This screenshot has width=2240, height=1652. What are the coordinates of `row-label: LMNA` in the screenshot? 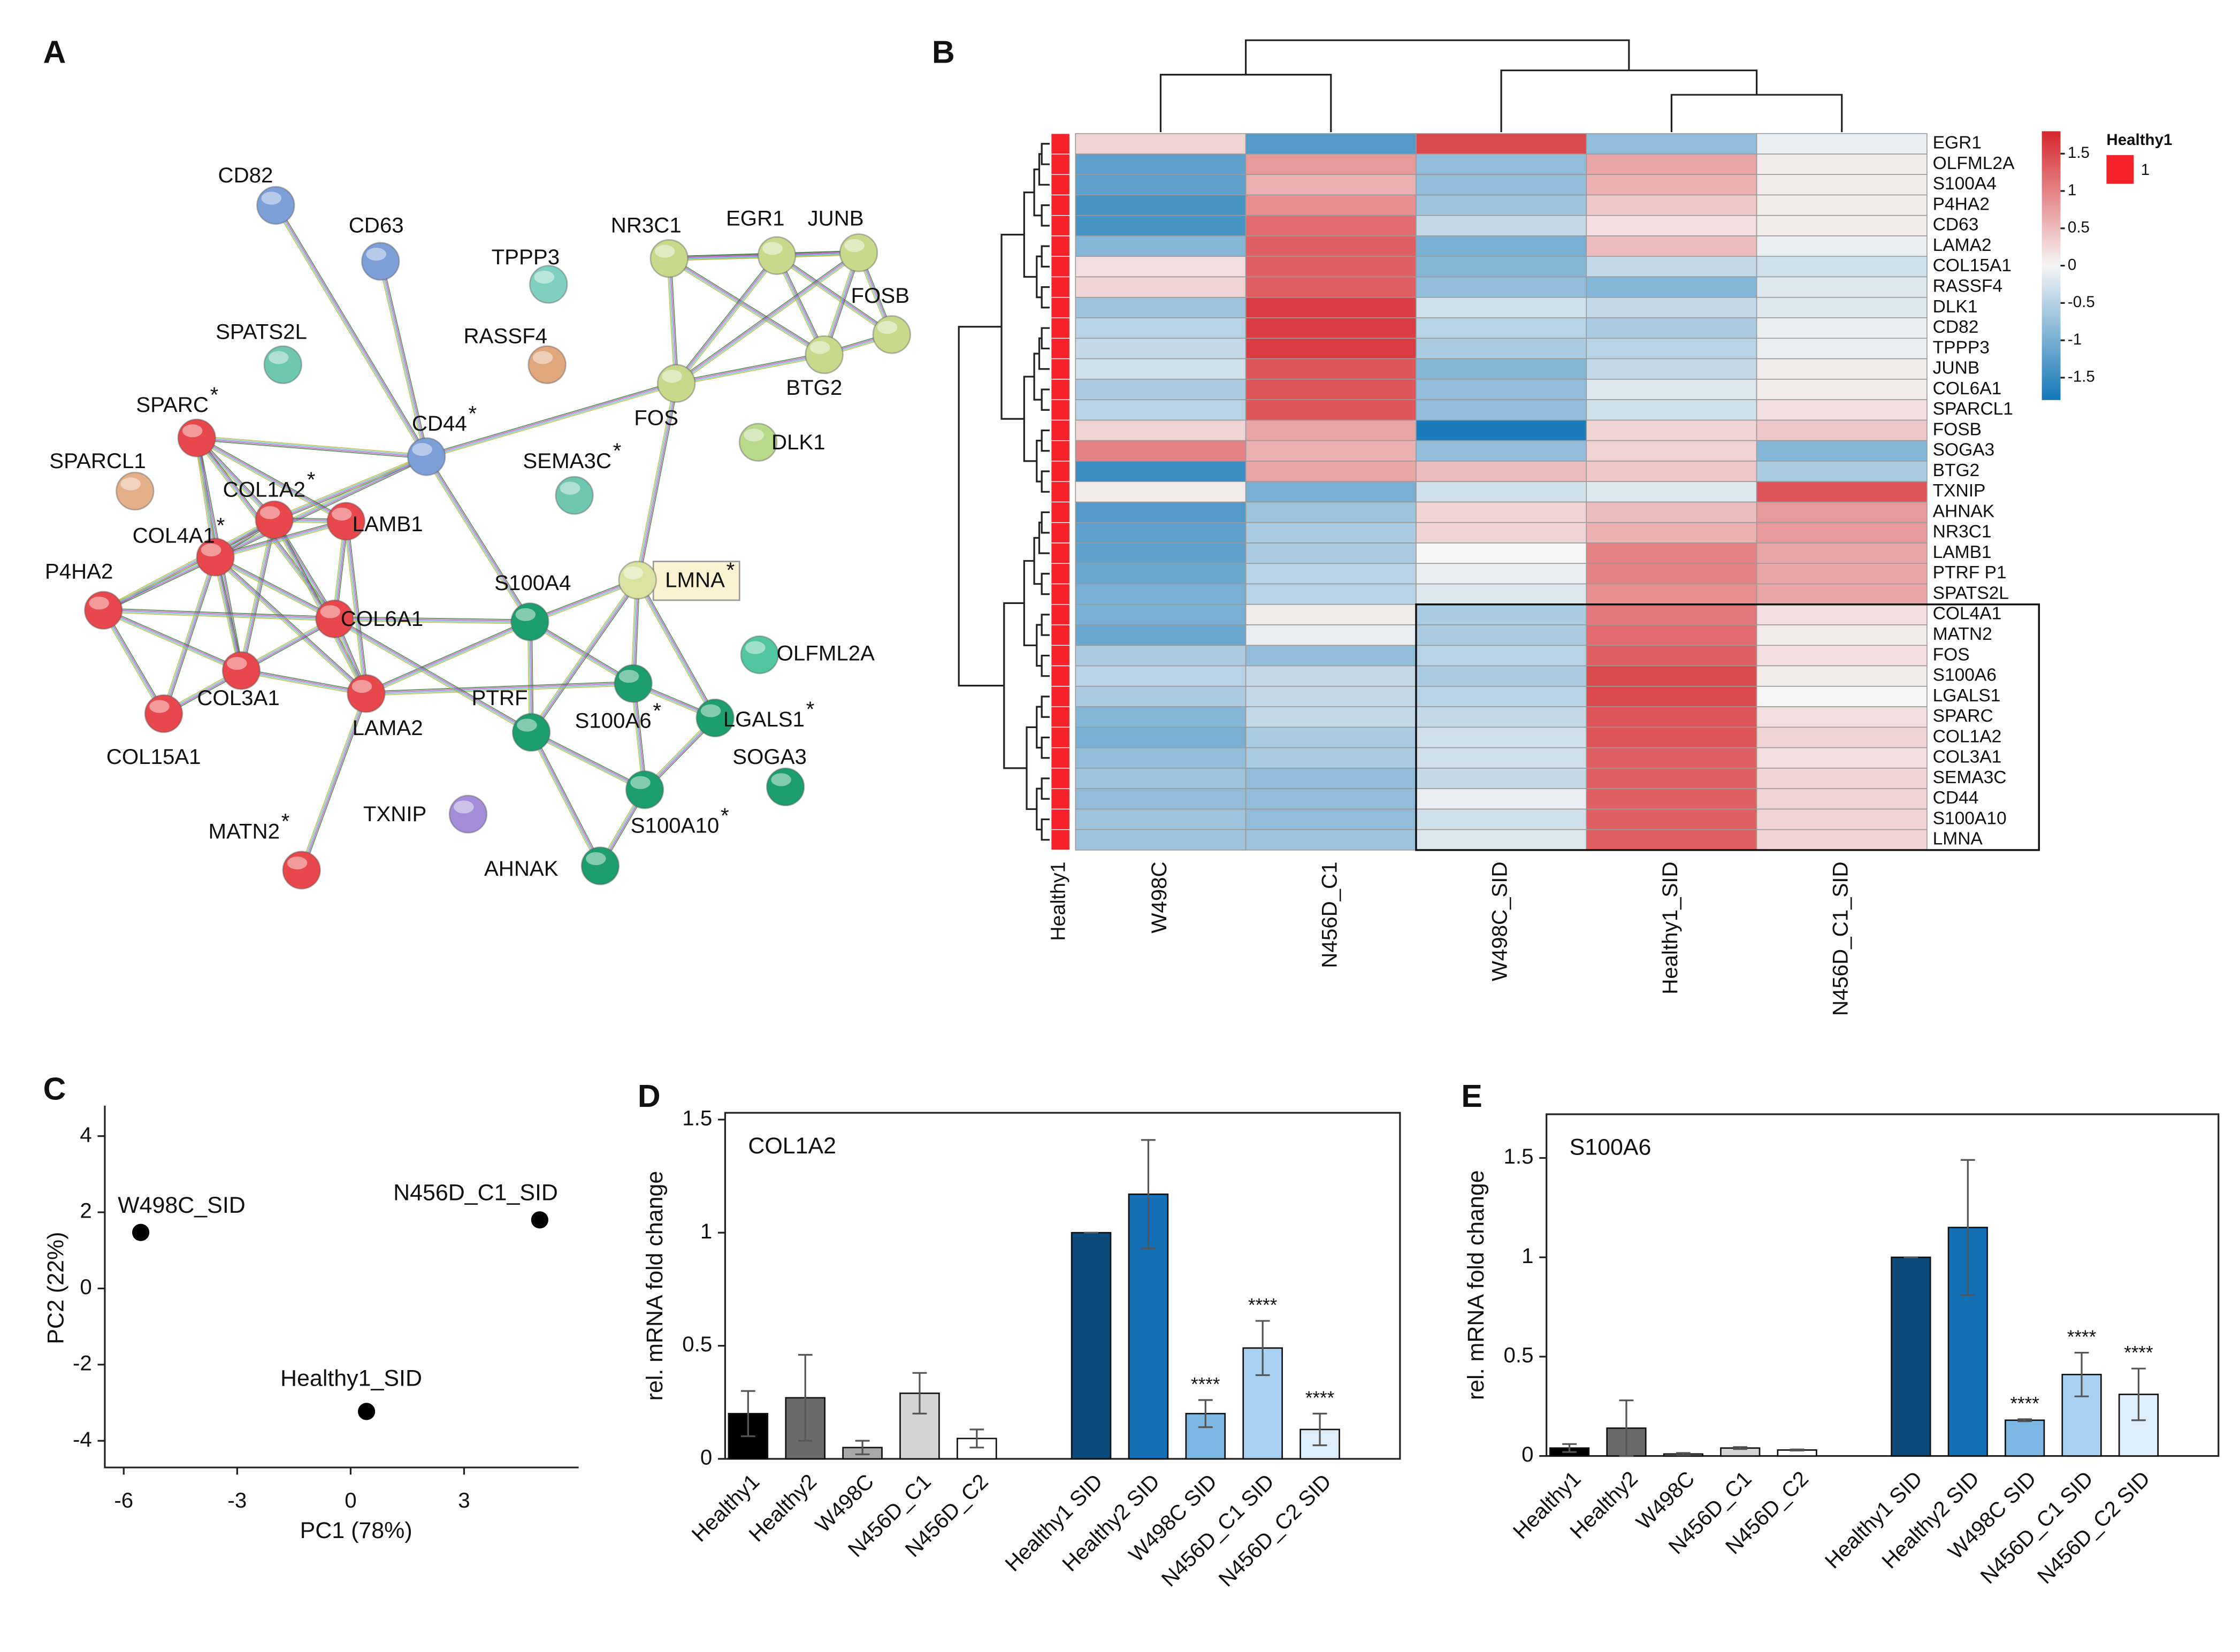 It's located at (1958, 839).